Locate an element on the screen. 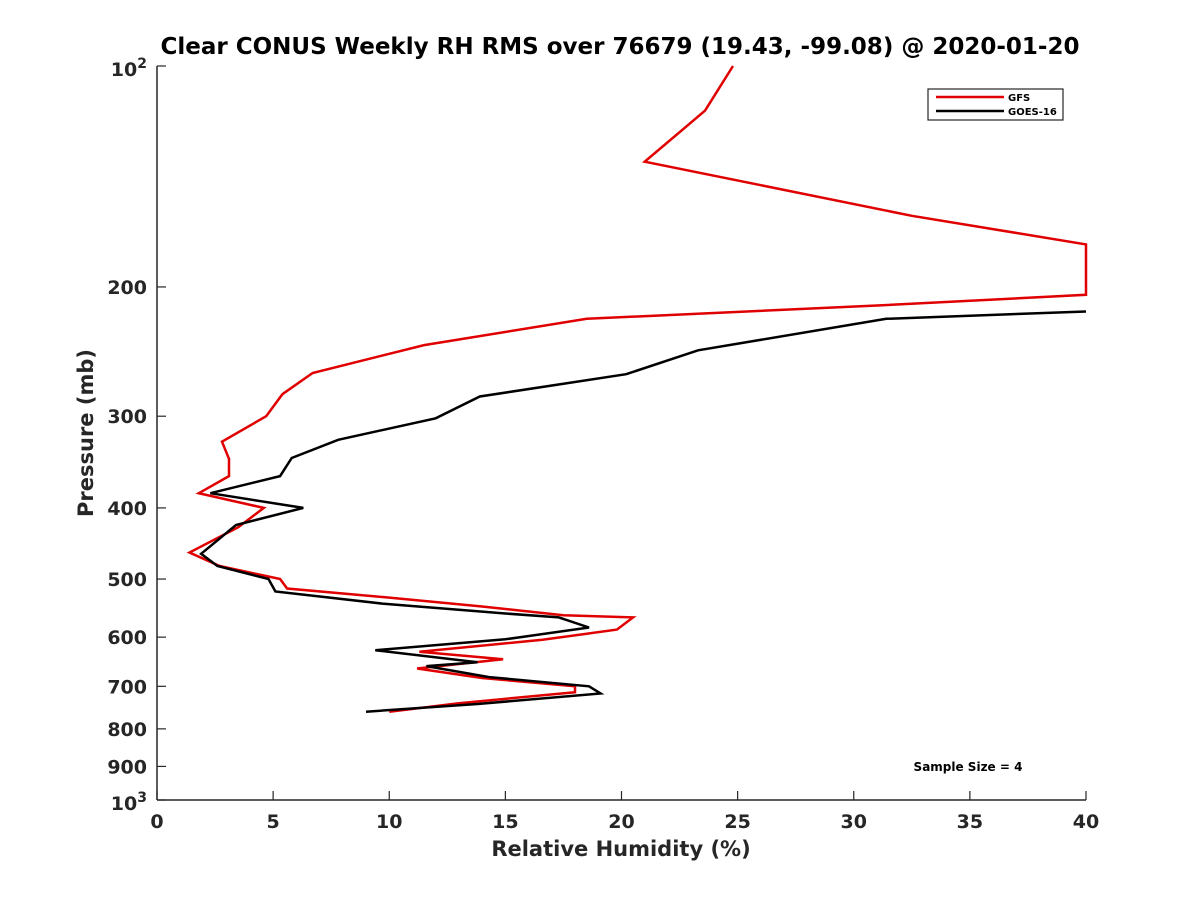 The width and height of the screenshot is (1200, 900). y-tick-label-900: 900 is located at coordinates (127, 767).